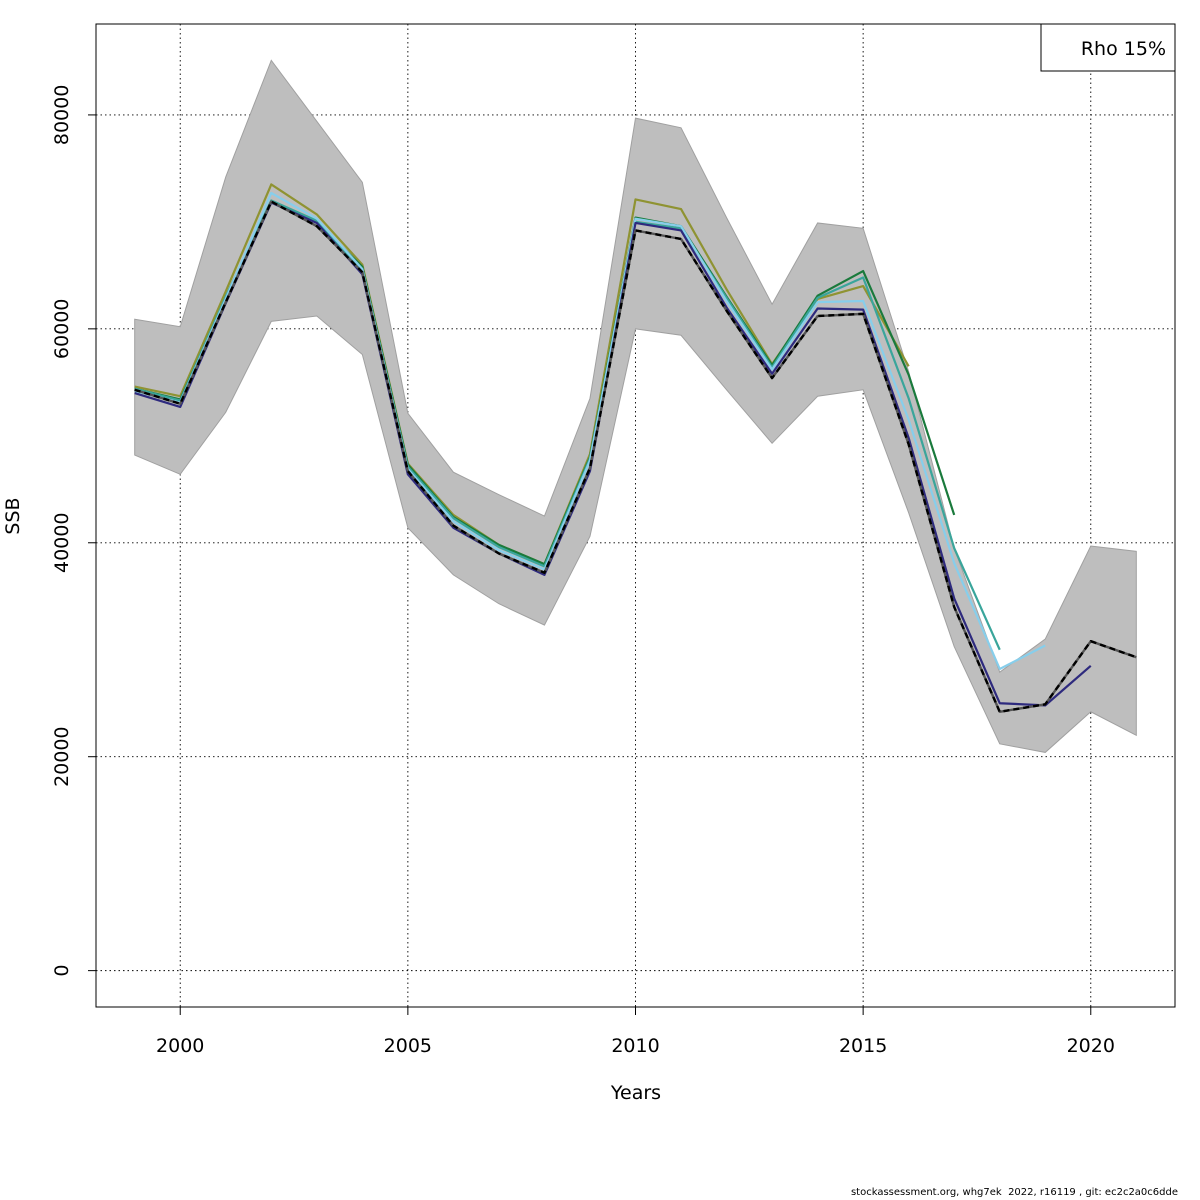  What do you see at coordinates (1123, 49) in the screenshot?
I see `legend-text: Rho 15%` at bounding box center [1123, 49].